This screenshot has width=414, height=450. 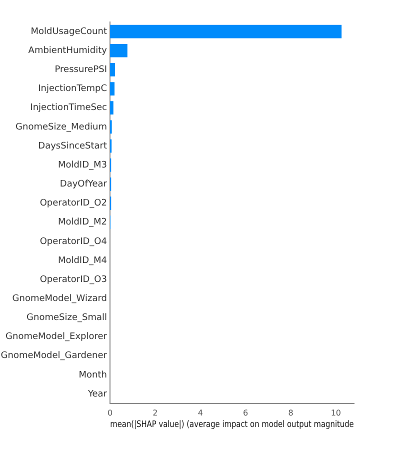 I want to click on x-axis-title: mean(|SHAP value|) (average impact on model output magnitude, so click(x=232, y=424).